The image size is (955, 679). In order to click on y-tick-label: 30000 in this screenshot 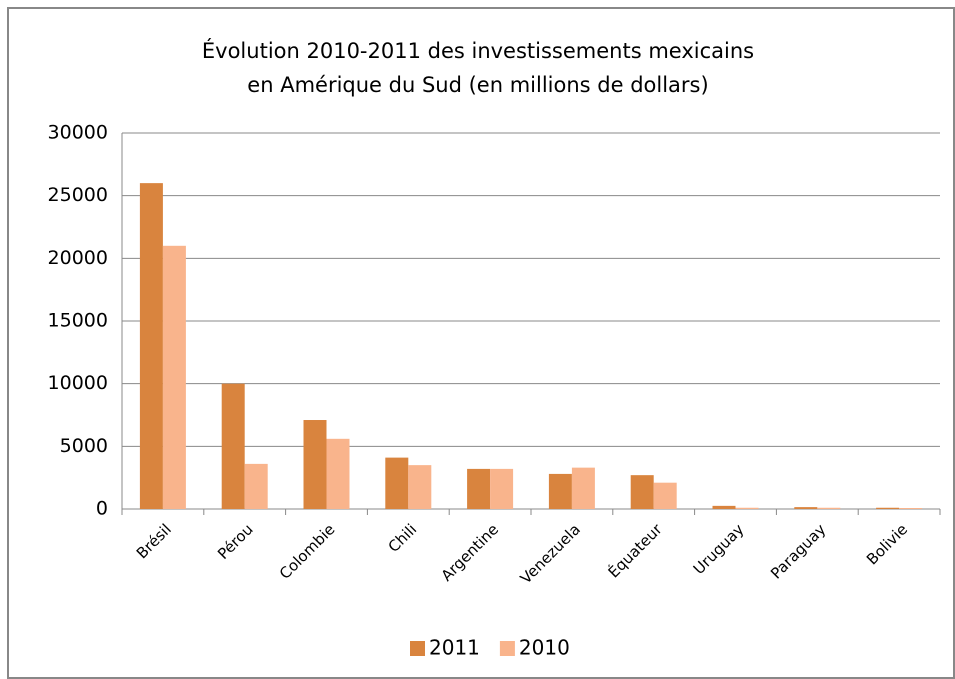, I will do `click(78, 133)`.